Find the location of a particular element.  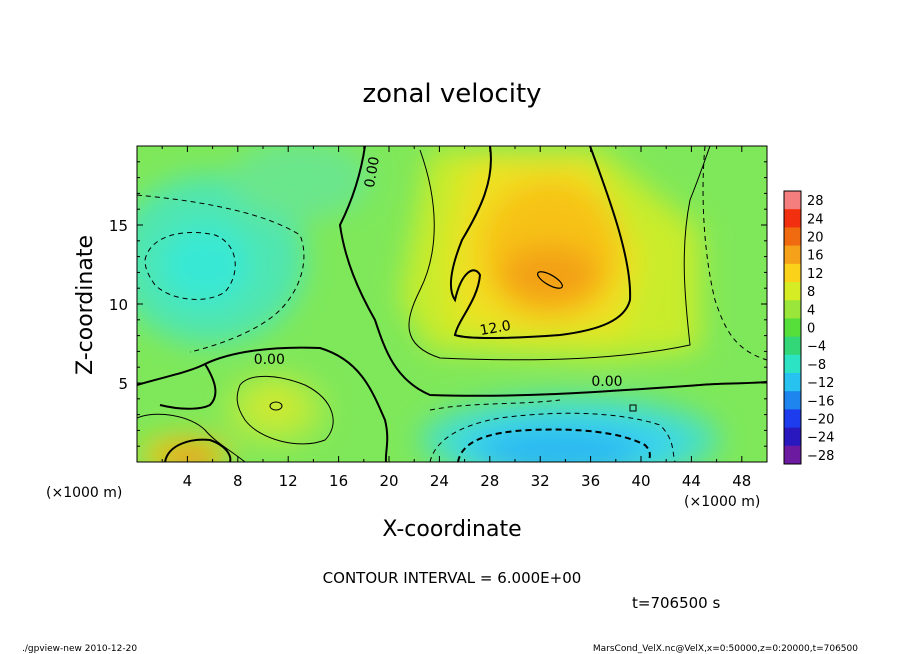

colorbar-frame is located at coordinates (792, 327).